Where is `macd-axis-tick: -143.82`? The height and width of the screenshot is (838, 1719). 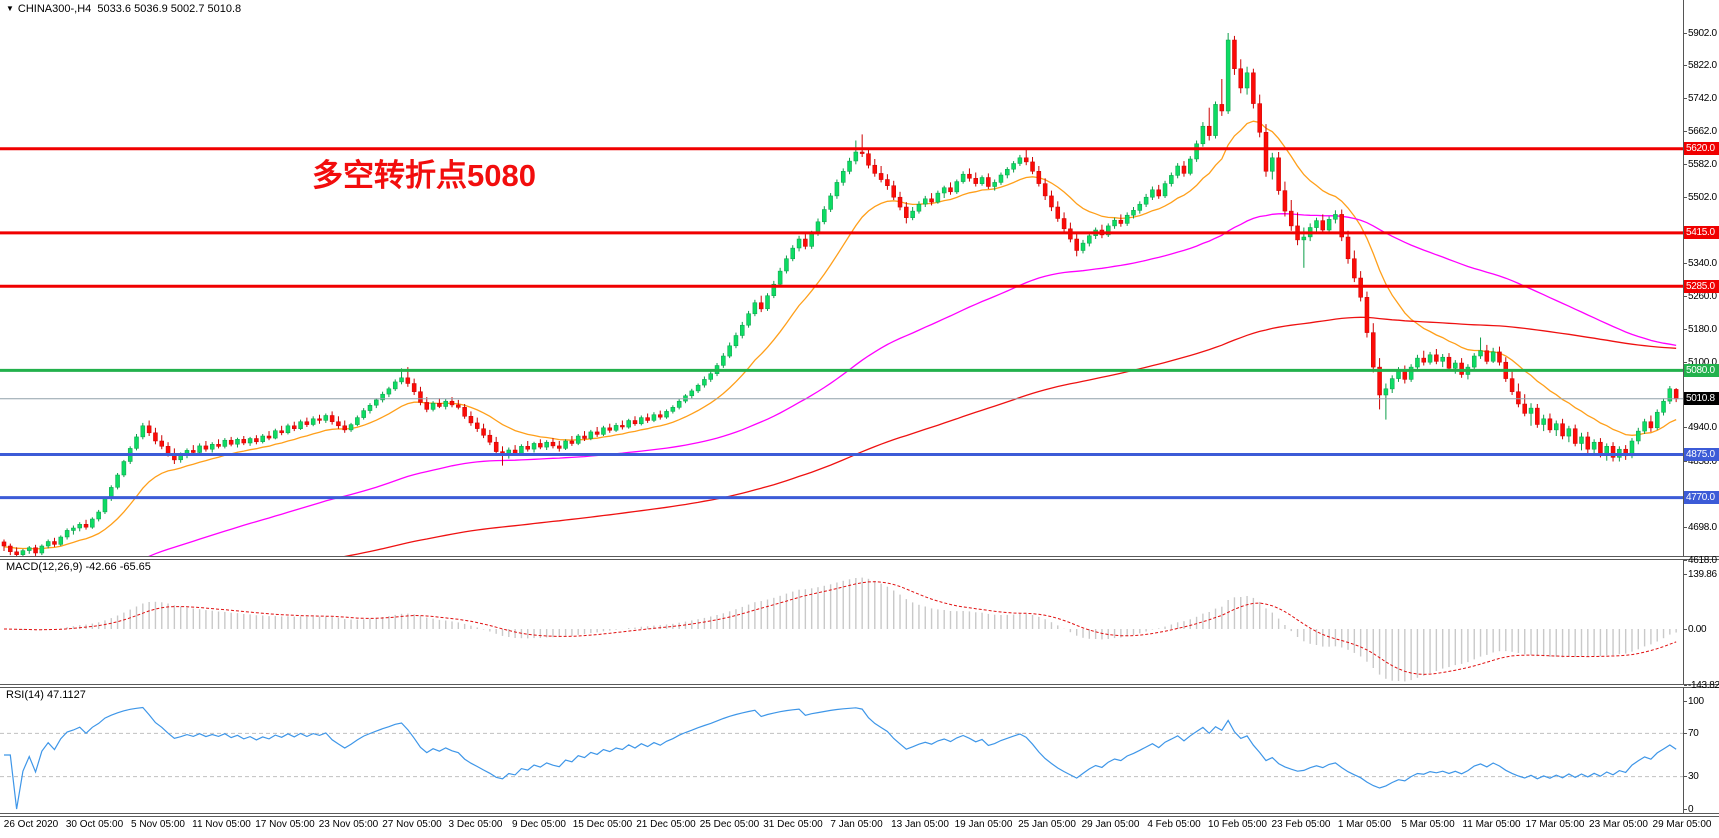 macd-axis-tick: -143.82 is located at coordinates (1701, 685).